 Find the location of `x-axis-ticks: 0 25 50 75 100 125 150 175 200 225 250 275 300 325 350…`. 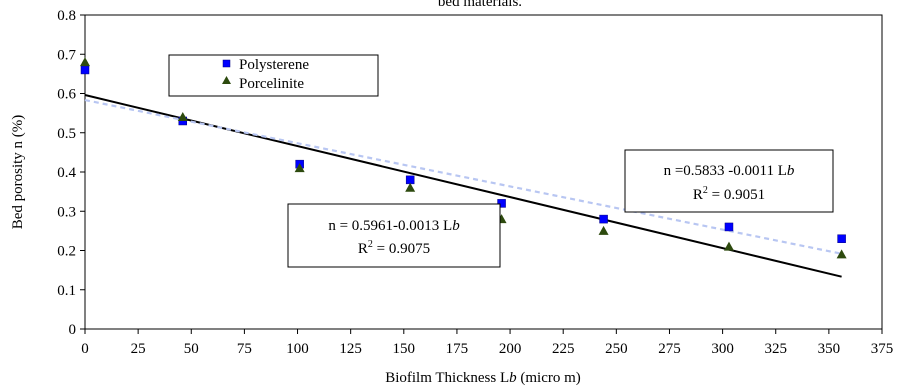

x-axis-ticks: 0 25 50 75 100 125 150 175 200 225 250 275 300 325 350… is located at coordinates (487, 343).